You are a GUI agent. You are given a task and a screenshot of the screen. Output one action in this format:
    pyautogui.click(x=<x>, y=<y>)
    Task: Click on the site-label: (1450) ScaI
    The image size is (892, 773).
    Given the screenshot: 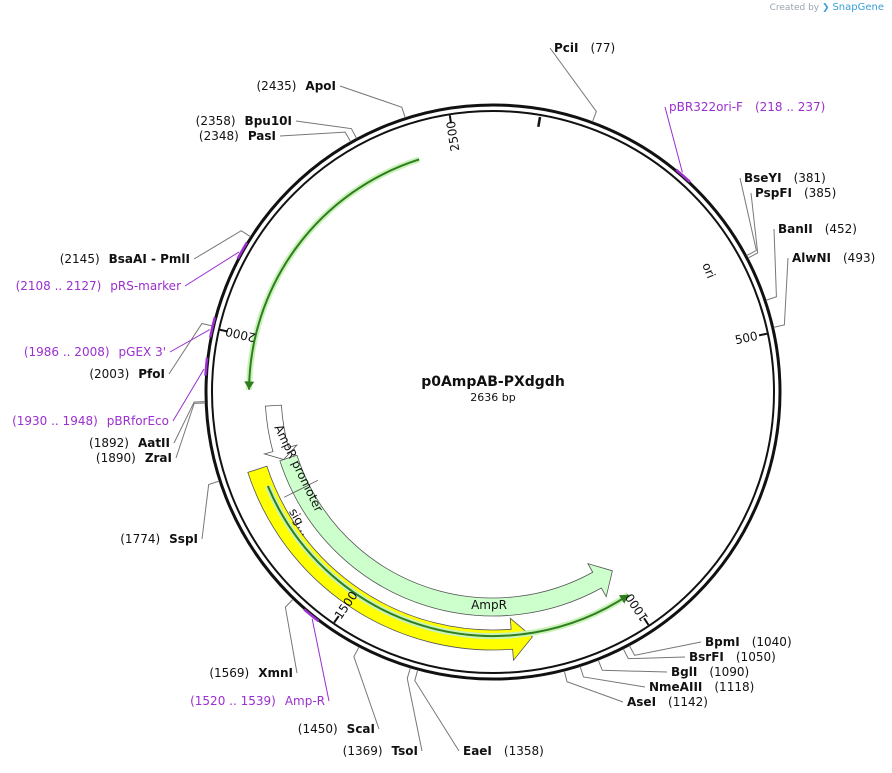 What is the action you would take?
    pyautogui.click(x=336, y=729)
    